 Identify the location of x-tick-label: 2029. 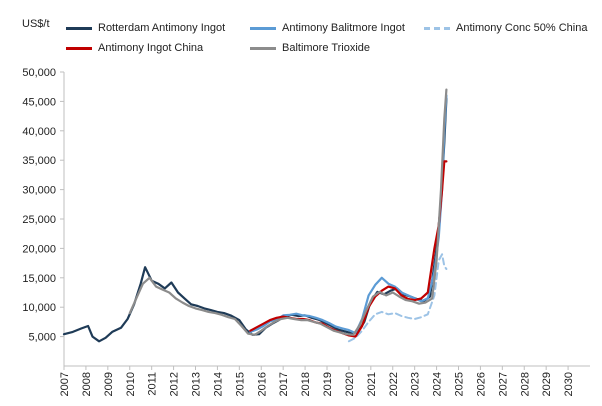
(547, 384).